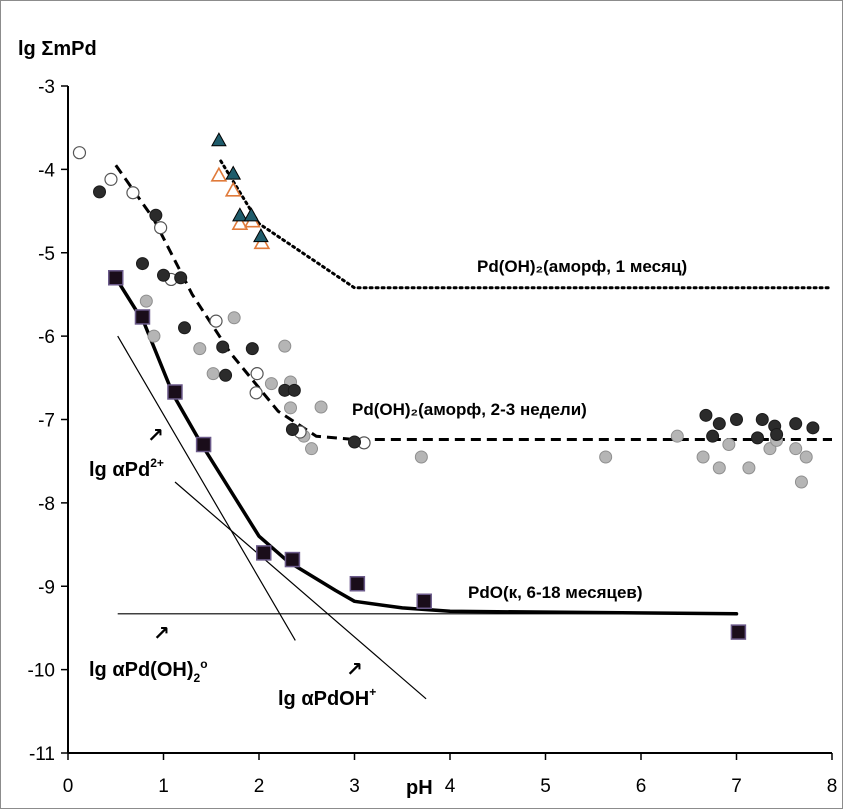  I want to click on y-tick-label: -6, so click(46, 337).